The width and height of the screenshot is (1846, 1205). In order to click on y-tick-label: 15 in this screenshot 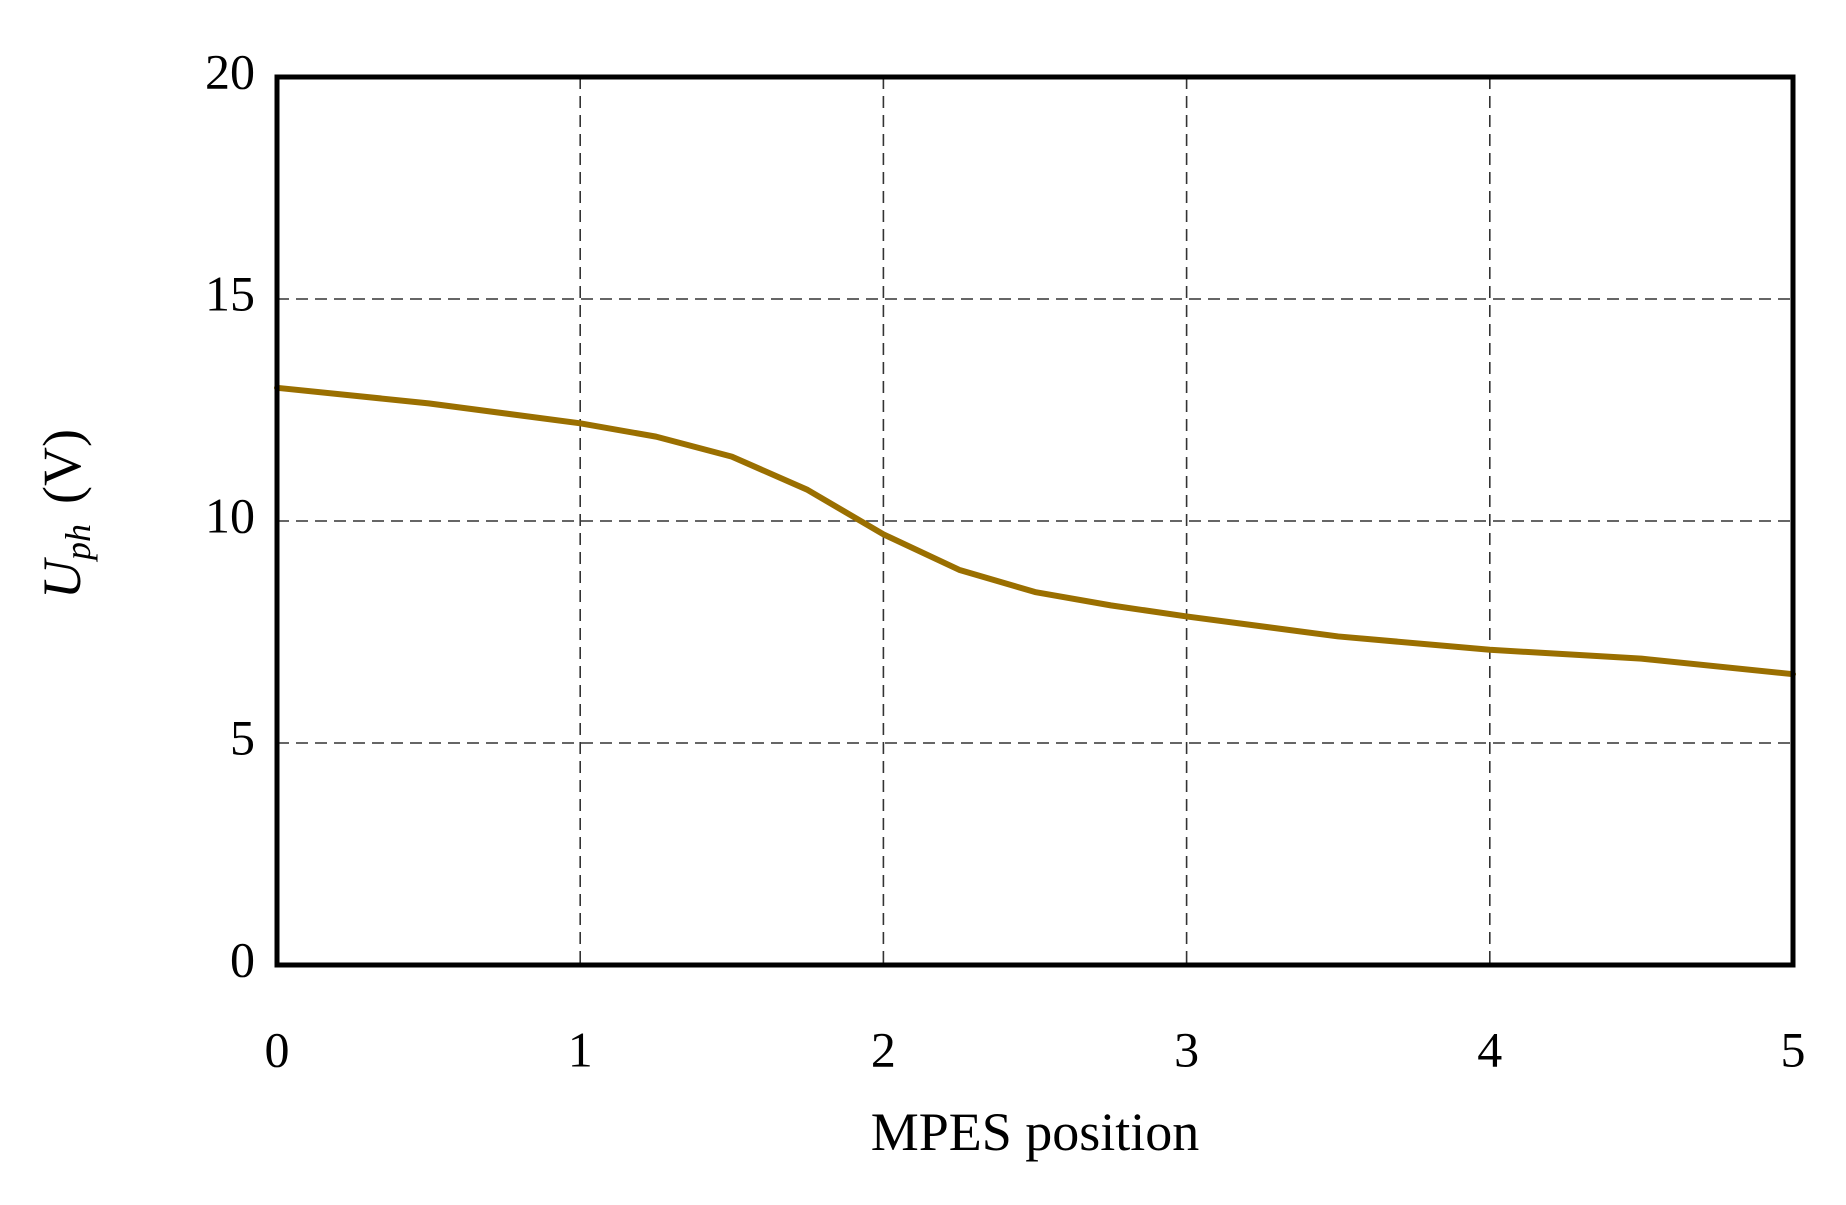, I will do `click(230, 293)`.